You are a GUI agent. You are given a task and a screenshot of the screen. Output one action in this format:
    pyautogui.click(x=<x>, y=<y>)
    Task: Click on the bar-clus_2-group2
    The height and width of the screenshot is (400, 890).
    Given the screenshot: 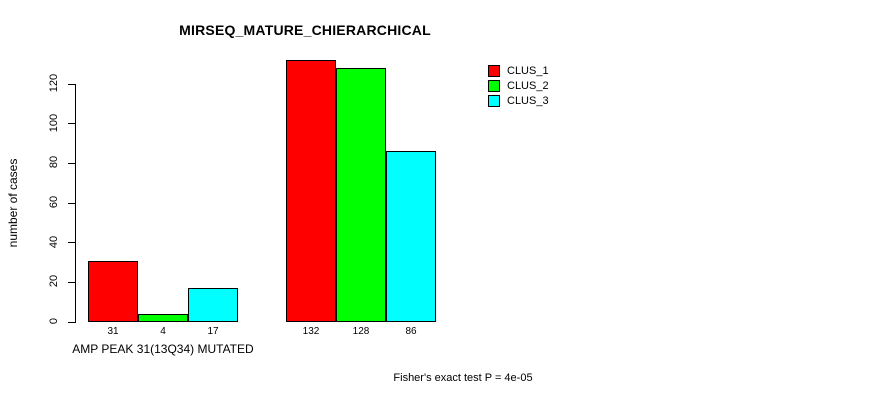 What is the action you would take?
    pyautogui.click(x=361, y=195)
    